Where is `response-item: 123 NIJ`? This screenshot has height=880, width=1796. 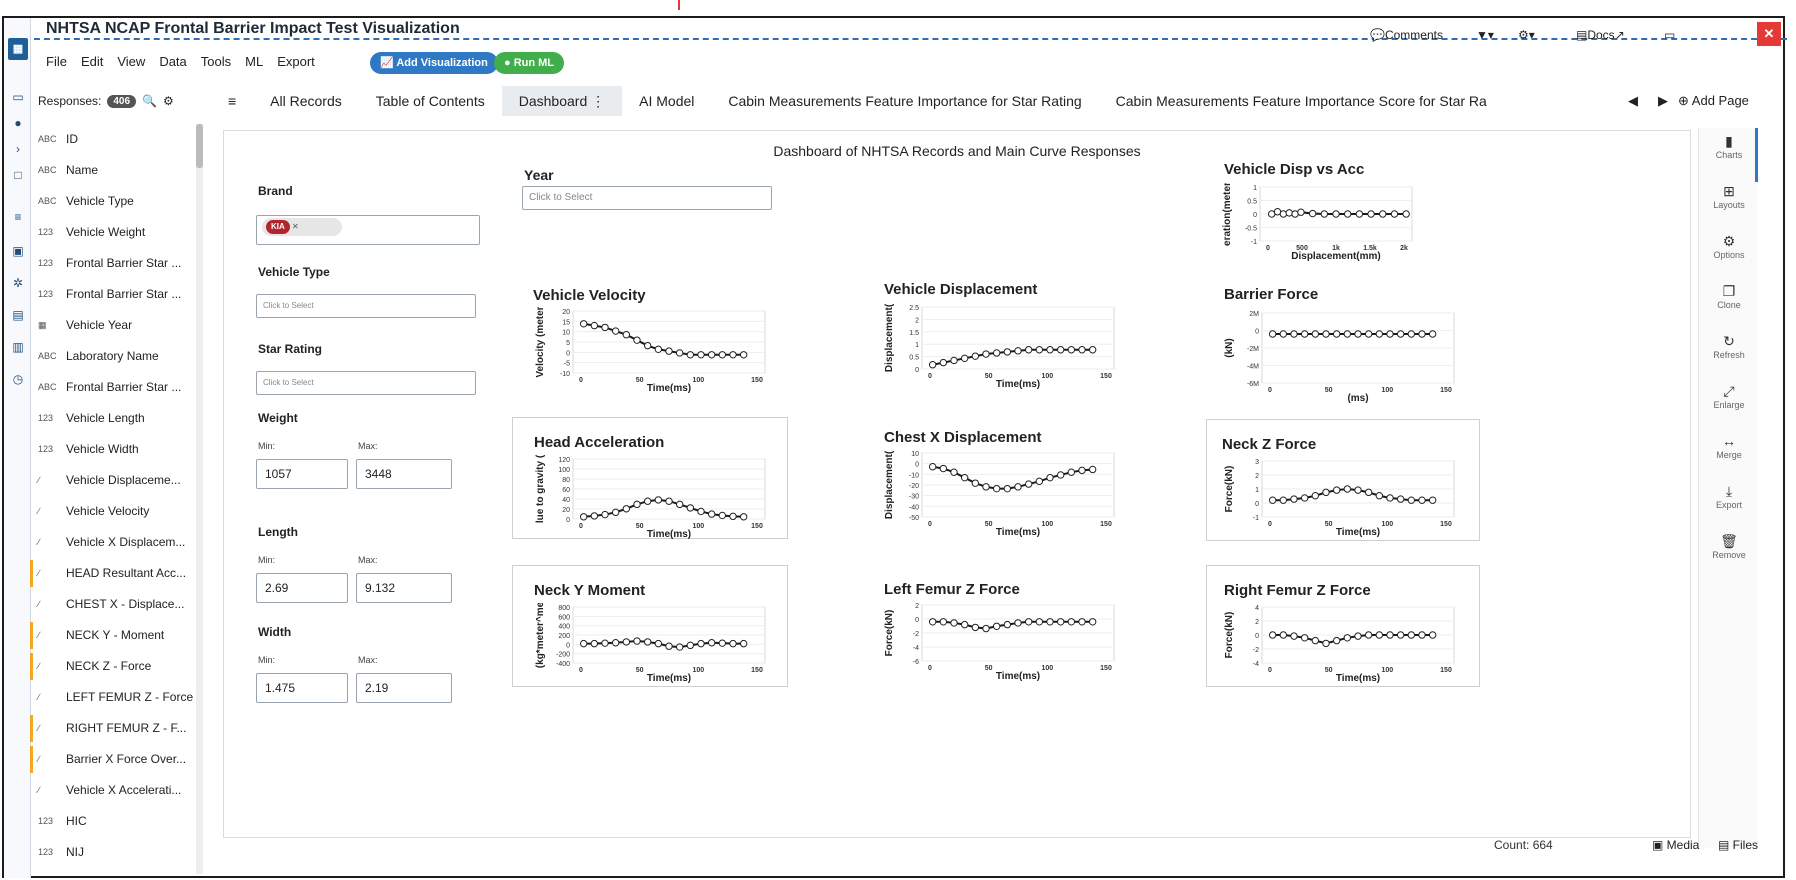
response-item: 123 NIJ is located at coordinates (115, 852).